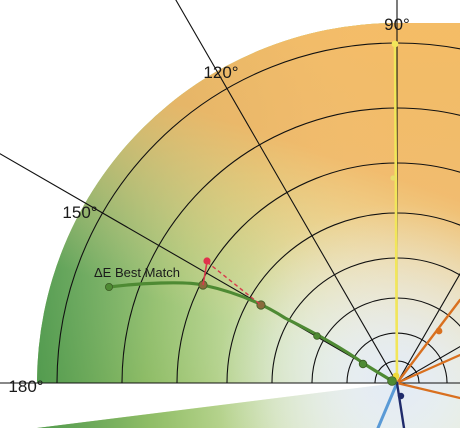 This screenshot has height=428, width=460. Describe the element at coordinates (395, 44) in the screenshot. I see `yellow-hue-point-outer` at that location.